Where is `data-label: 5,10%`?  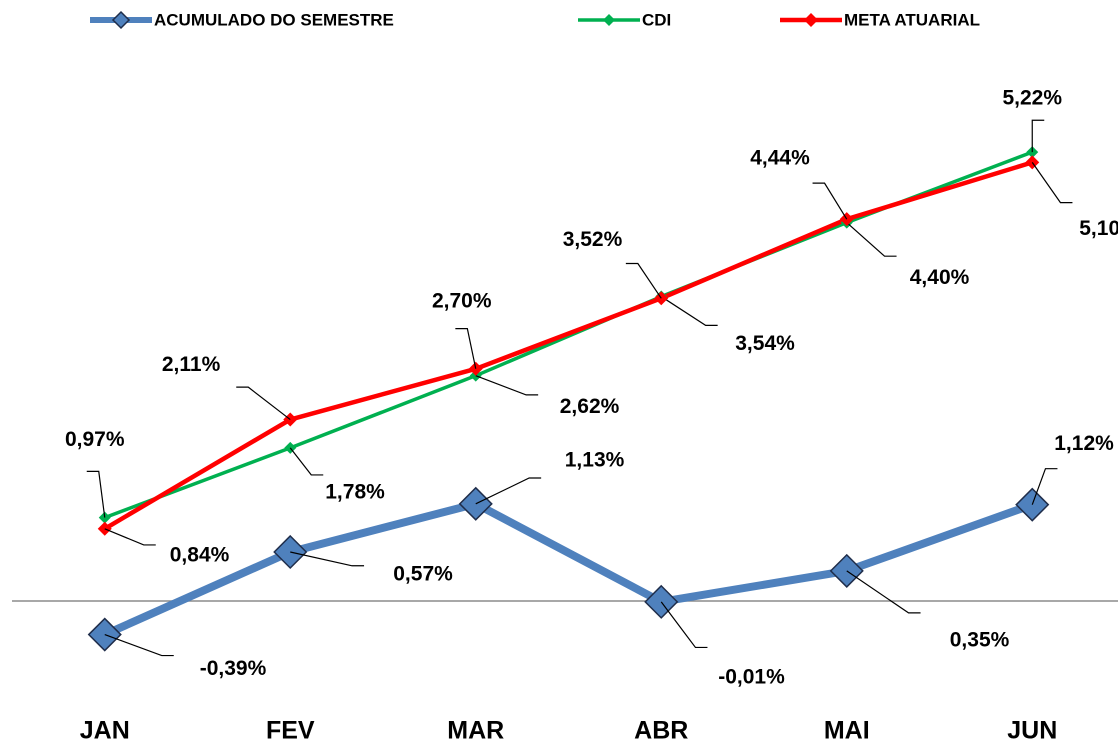
data-label: 5,10% is located at coordinates (1098, 228).